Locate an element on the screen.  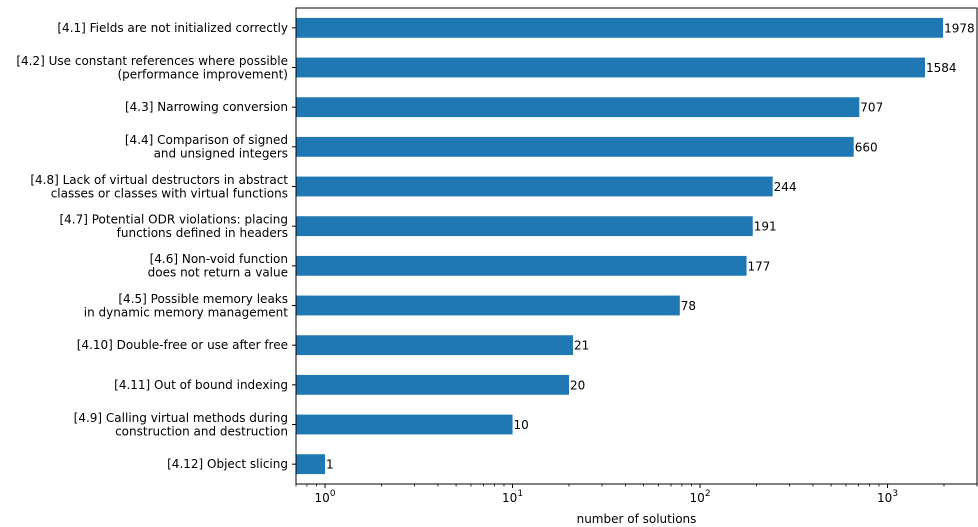
x-tick-label: 10¹ is located at coordinates (512, 497).